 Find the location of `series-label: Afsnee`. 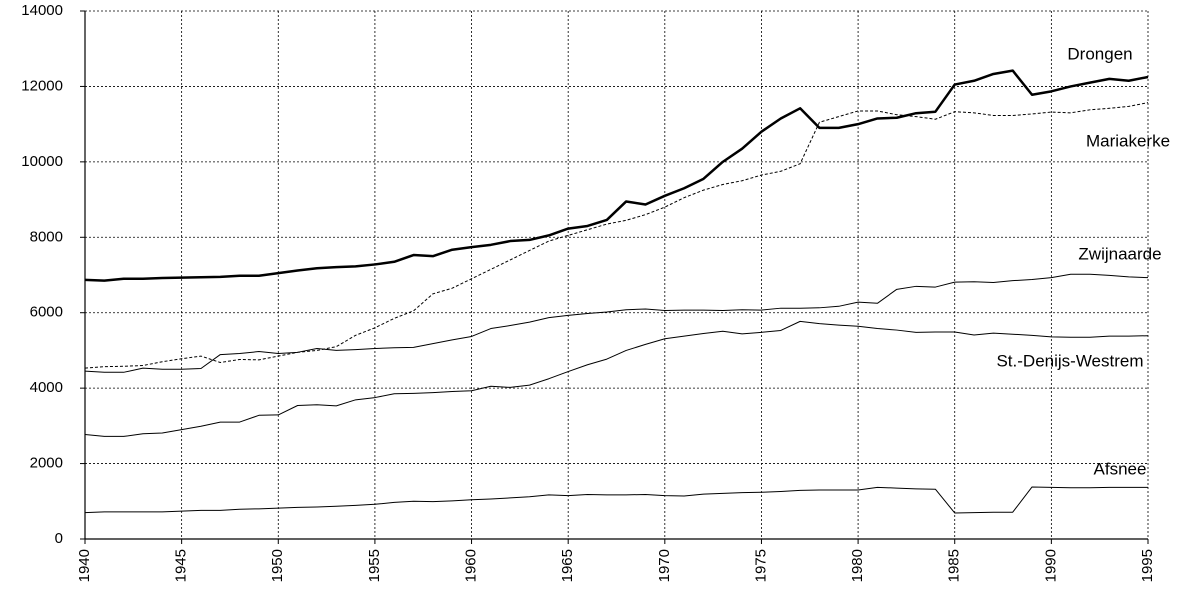

series-label: Afsnee is located at coordinates (1120, 468).